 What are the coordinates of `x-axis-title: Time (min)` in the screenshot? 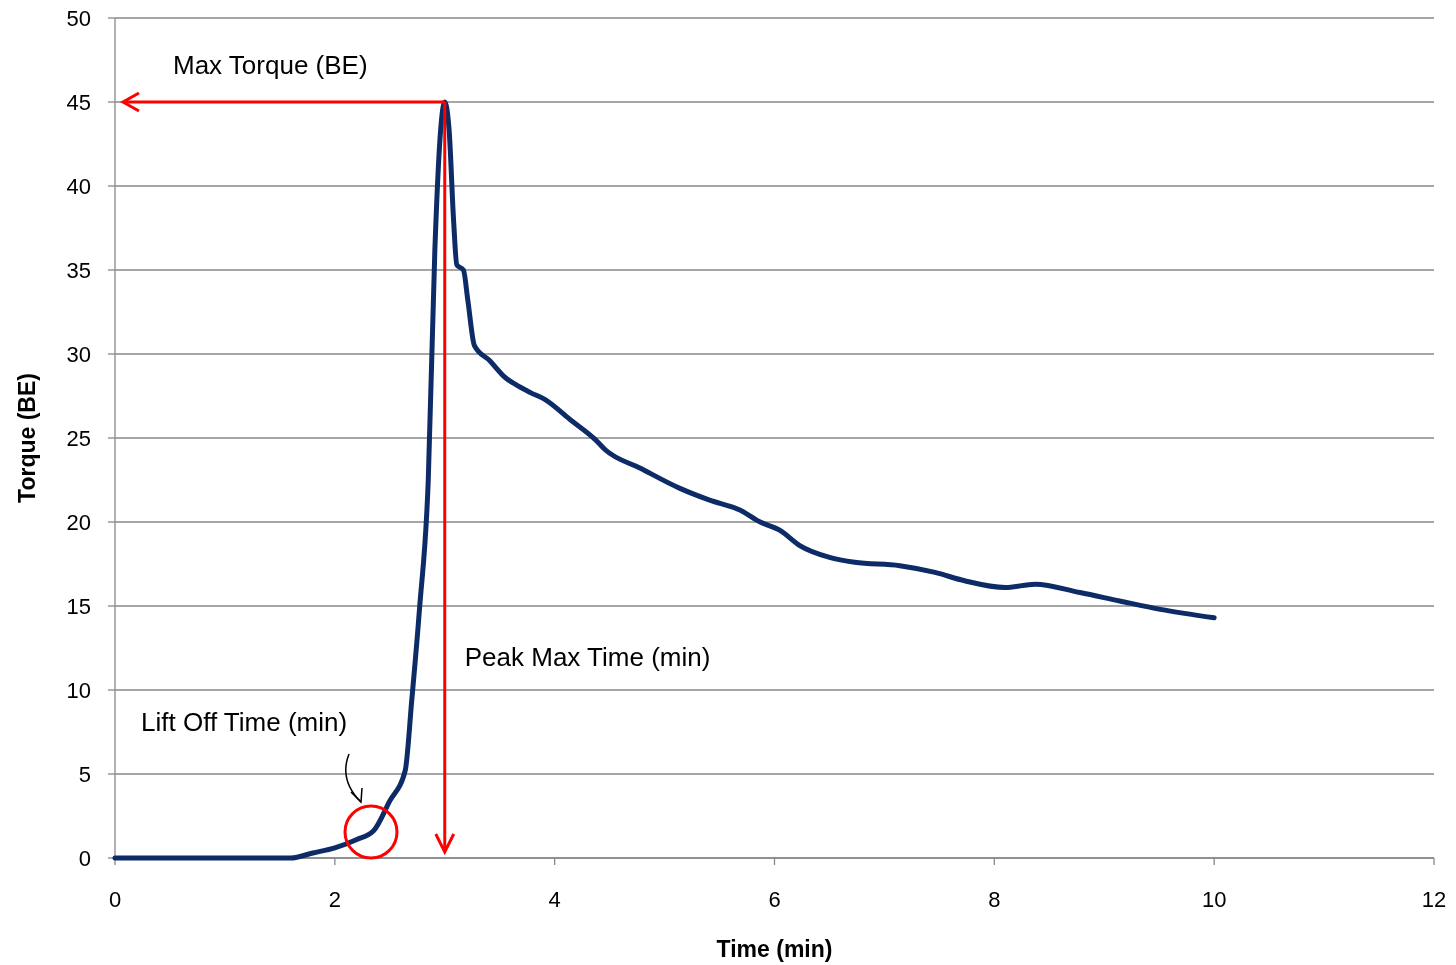 It's located at (774, 949).